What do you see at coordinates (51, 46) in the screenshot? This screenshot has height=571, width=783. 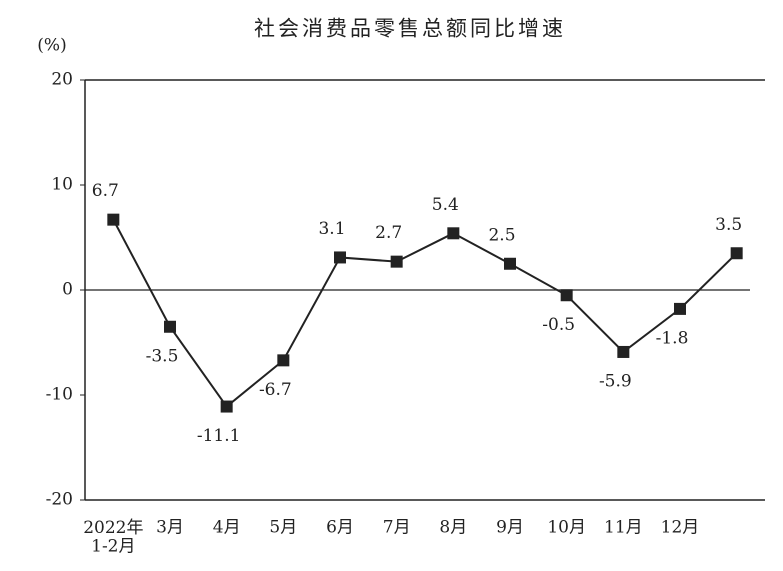 I see `y-unit: (%)` at bounding box center [51, 46].